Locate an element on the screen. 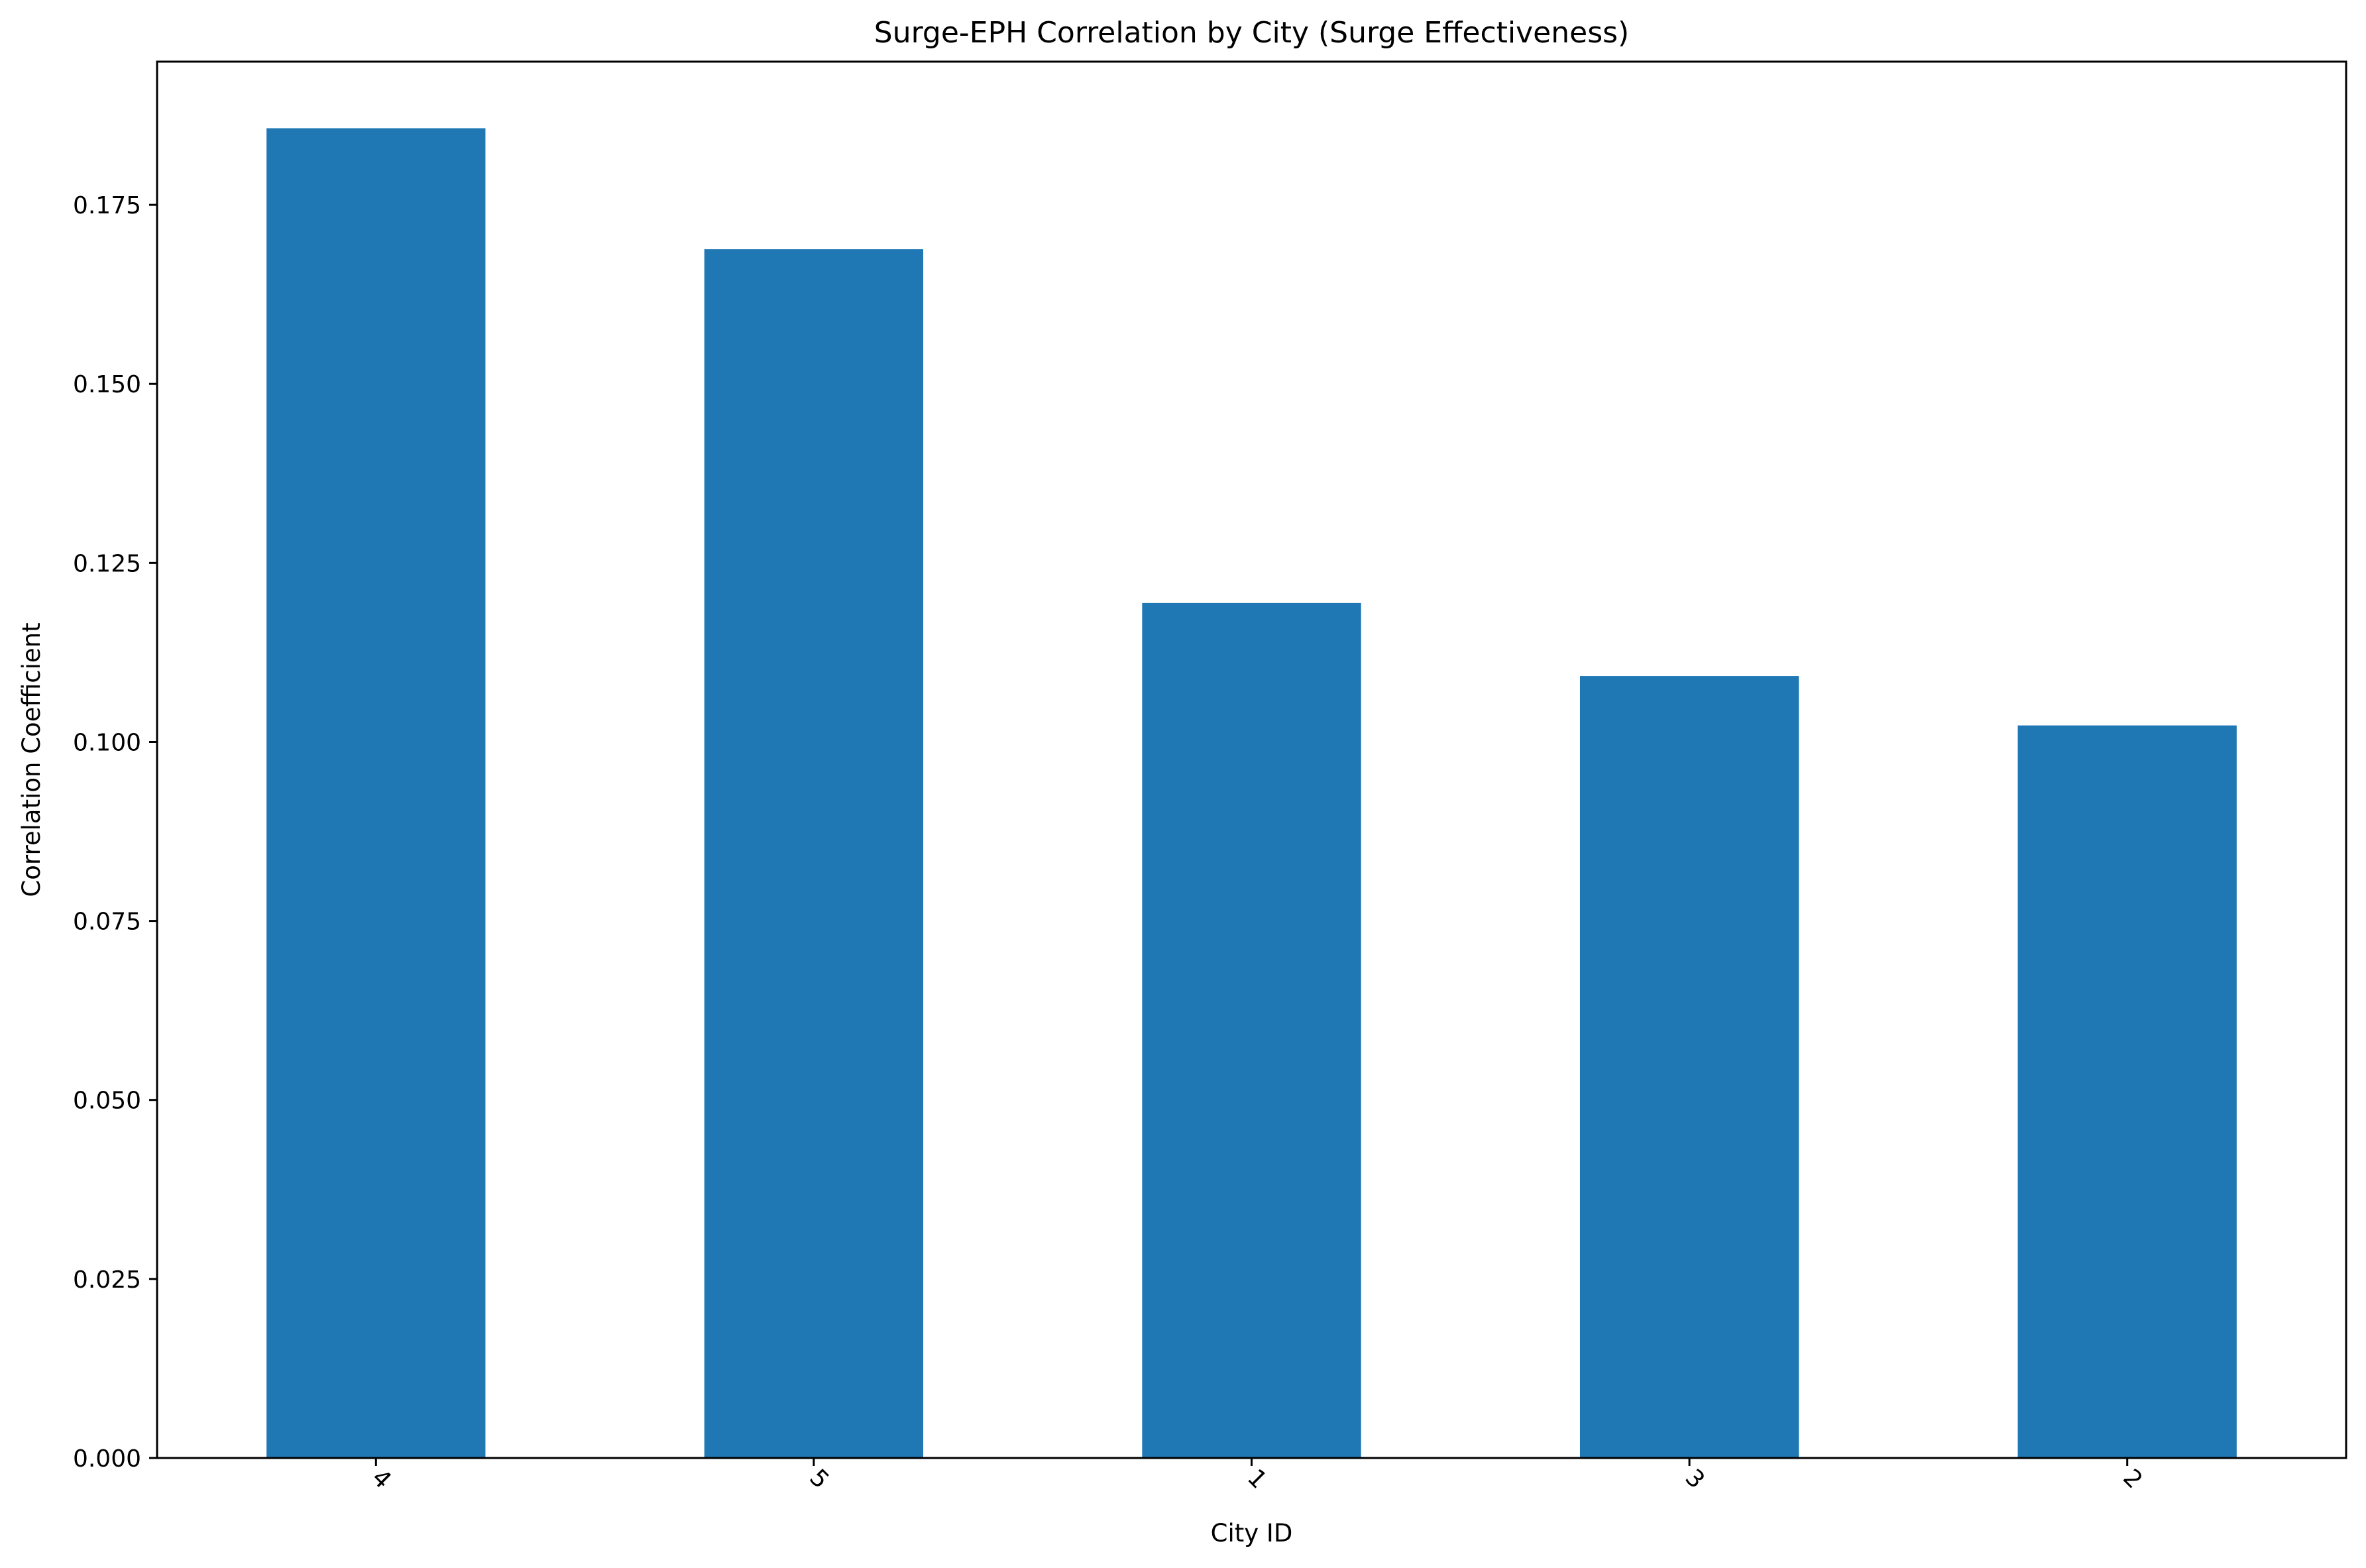 This screenshot has width=2366, height=1568. y-tick-label: 0.175 is located at coordinates (107, 206).